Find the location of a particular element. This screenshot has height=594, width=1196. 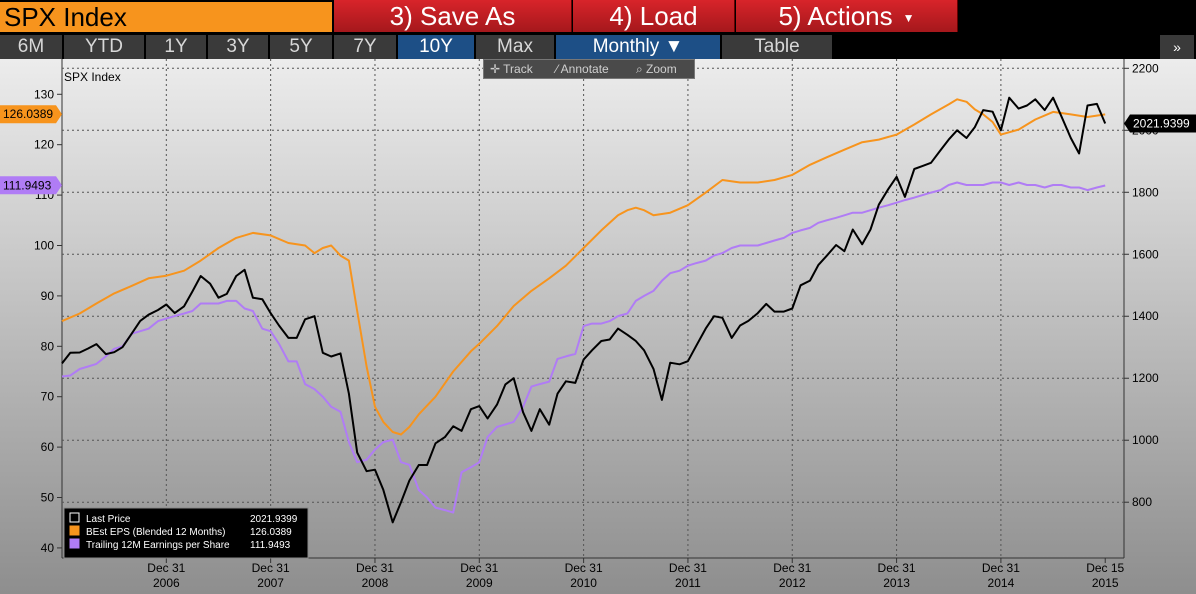

eps-value-badge-text: 126.0389 is located at coordinates (28, 114).